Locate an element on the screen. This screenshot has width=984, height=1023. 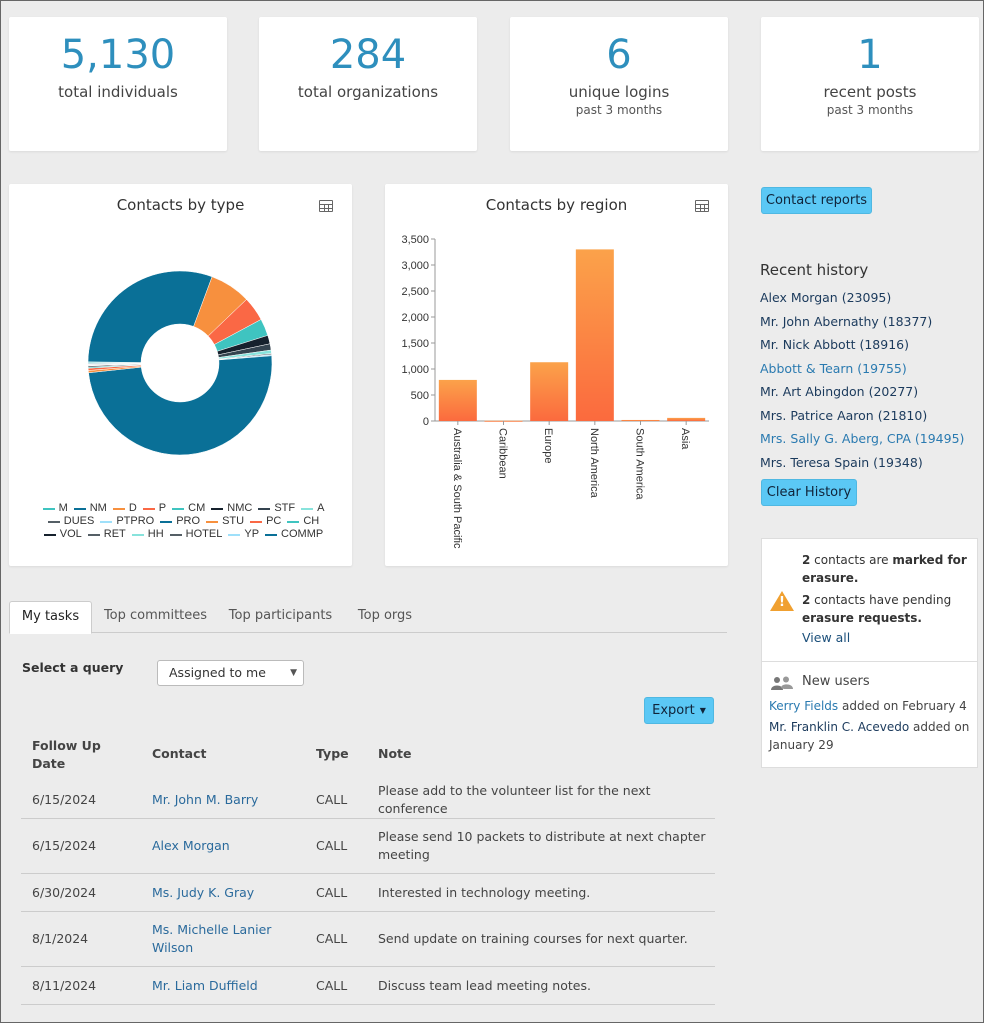
legend-item: PC is located at coordinates (265, 521).